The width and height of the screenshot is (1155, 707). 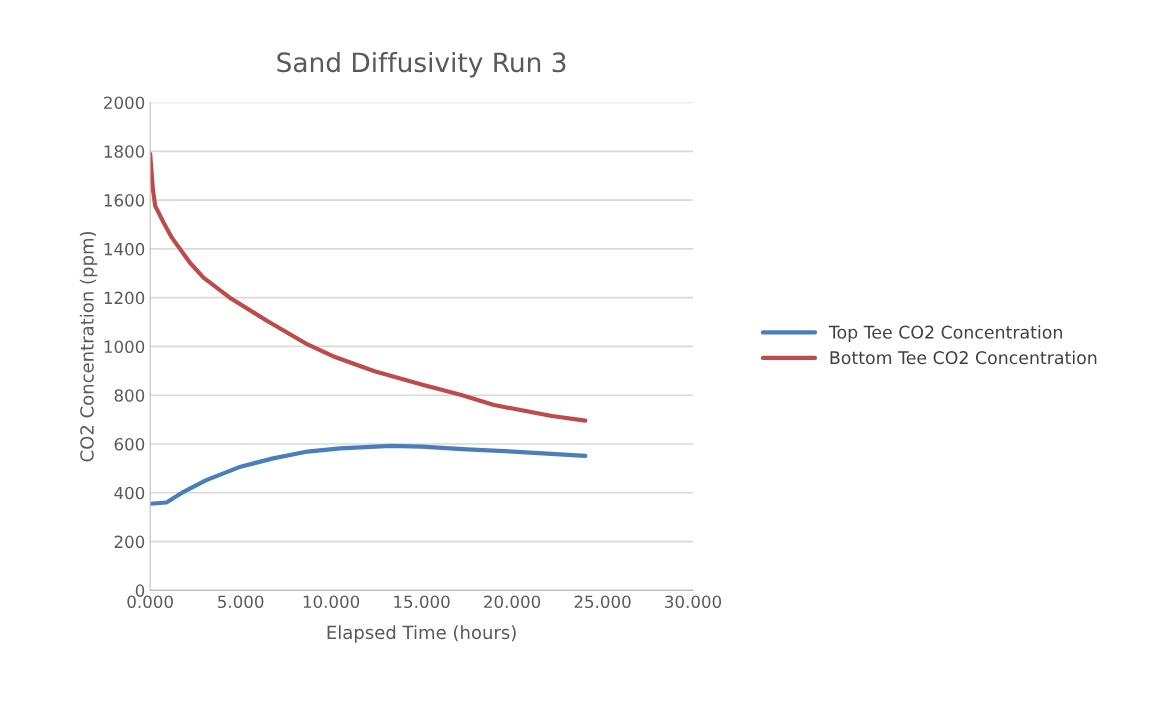 I want to click on x-axis-title: Elapsed Time (hours), so click(x=421, y=634).